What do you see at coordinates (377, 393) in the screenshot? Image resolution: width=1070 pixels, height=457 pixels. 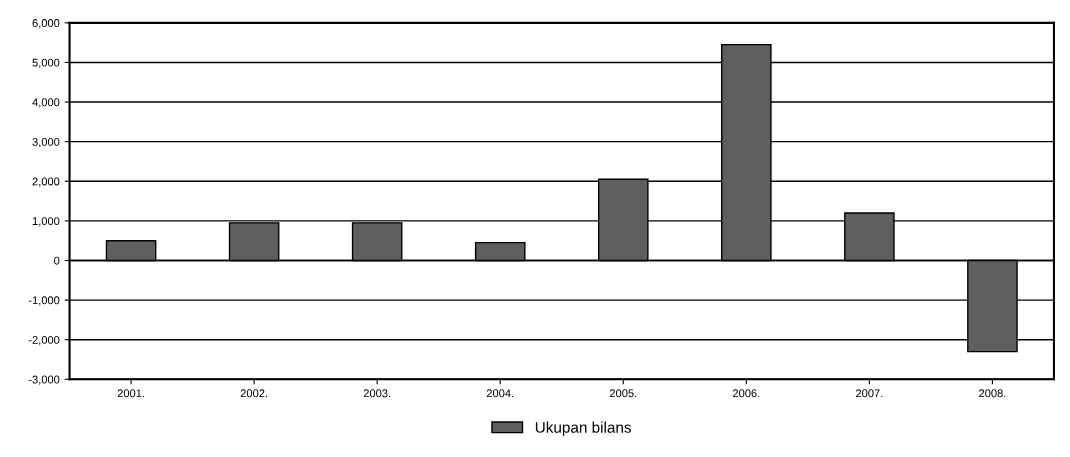 I see `x-tick-label: 2003.` at bounding box center [377, 393].